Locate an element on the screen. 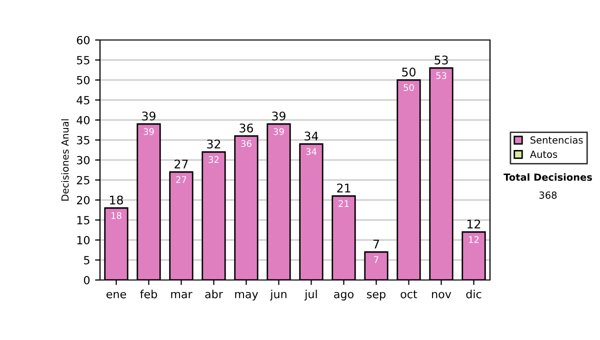 The height and width of the screenshot is (340, 600). total-label: 18 is located at coordinates (116, 200).